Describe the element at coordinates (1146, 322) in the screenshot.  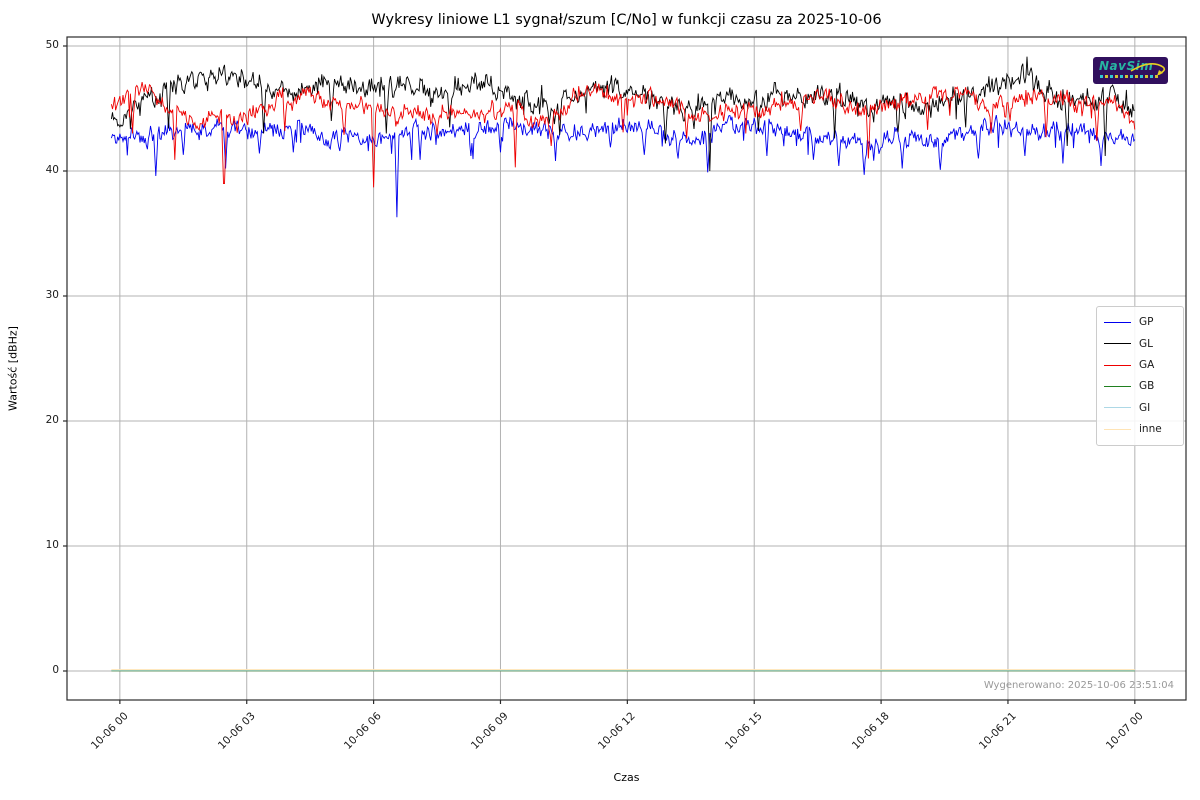
I see `legend-label: GP` at that location.